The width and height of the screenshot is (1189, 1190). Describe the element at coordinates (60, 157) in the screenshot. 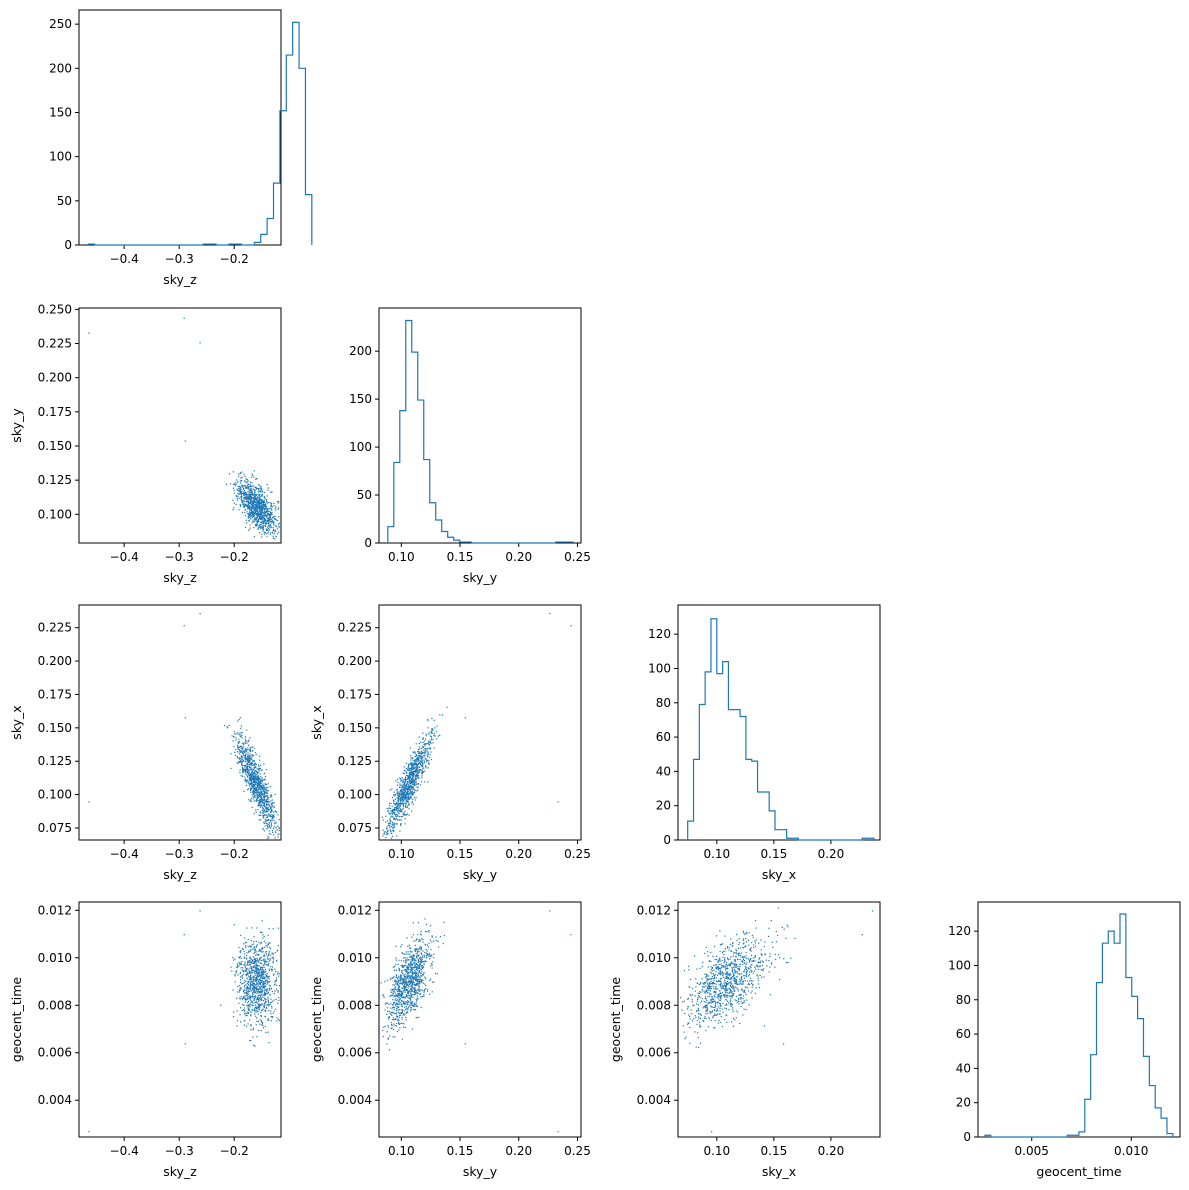

I see `hist-sky-z-ytick-label: 100` at that location.